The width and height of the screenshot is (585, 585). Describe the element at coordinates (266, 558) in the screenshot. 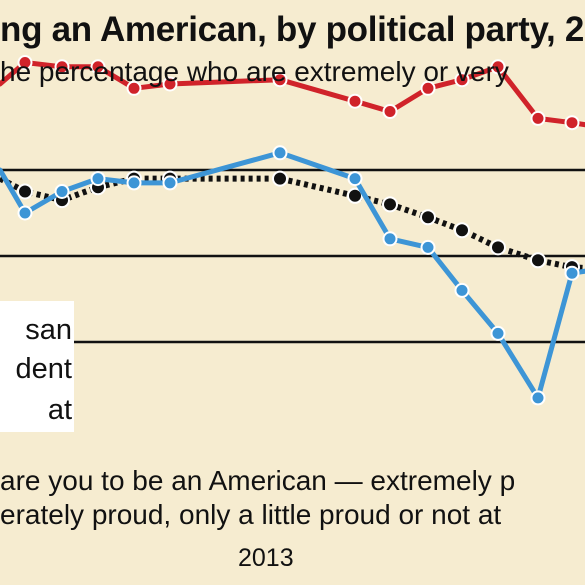

I see `x-axis-year-label: 2013` at that location.